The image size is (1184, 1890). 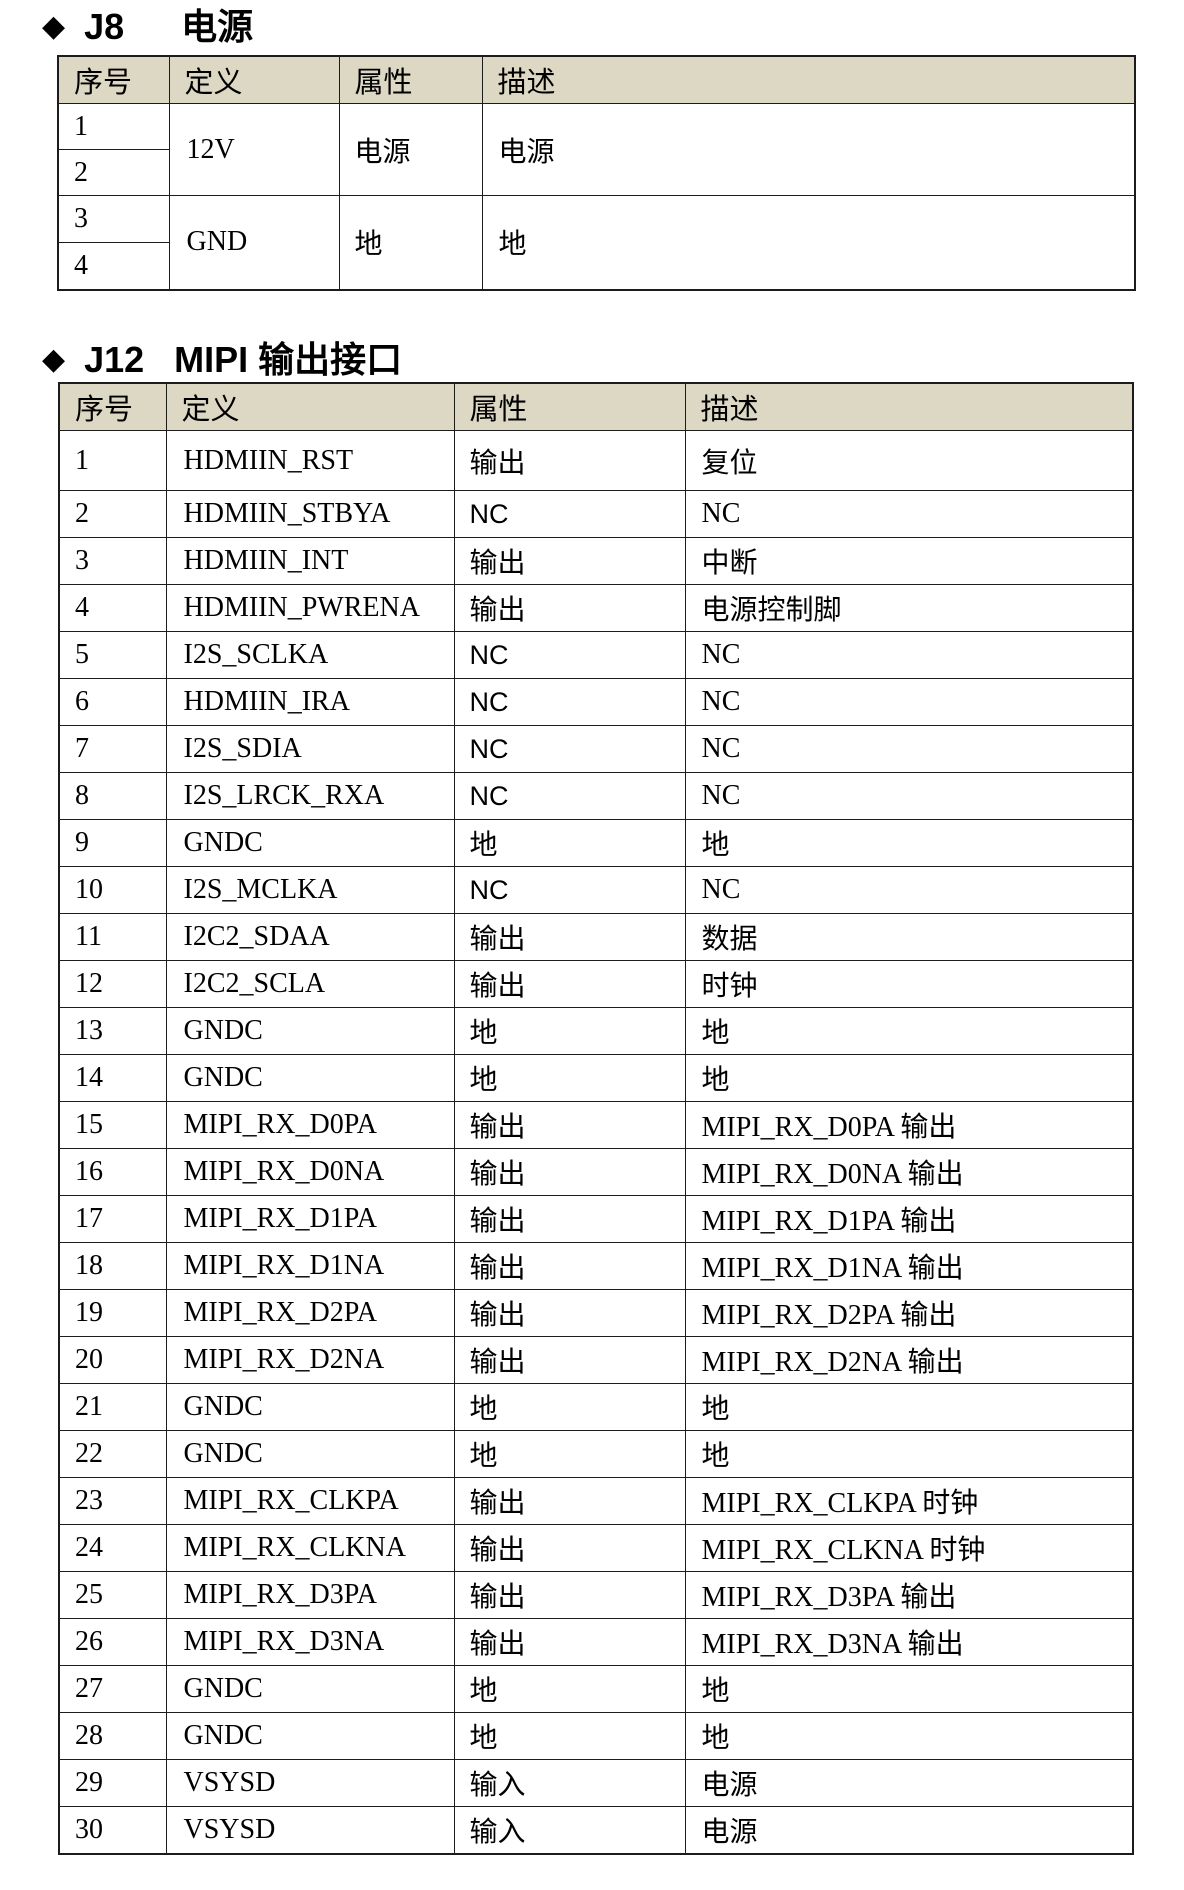 I want to click on cell-number: 25, so click(x=112, y=1595).